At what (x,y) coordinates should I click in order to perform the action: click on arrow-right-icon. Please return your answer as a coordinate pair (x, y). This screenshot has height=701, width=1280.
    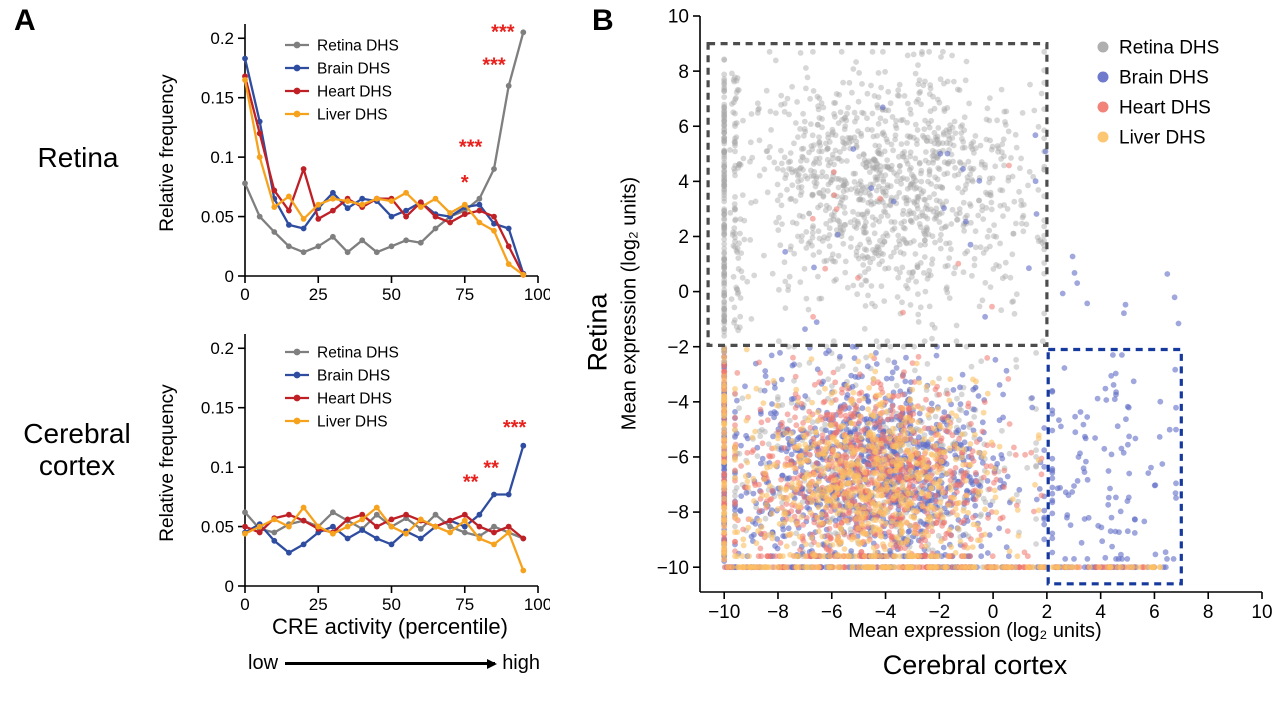
    Looking at the image, I should click on (390, 663).